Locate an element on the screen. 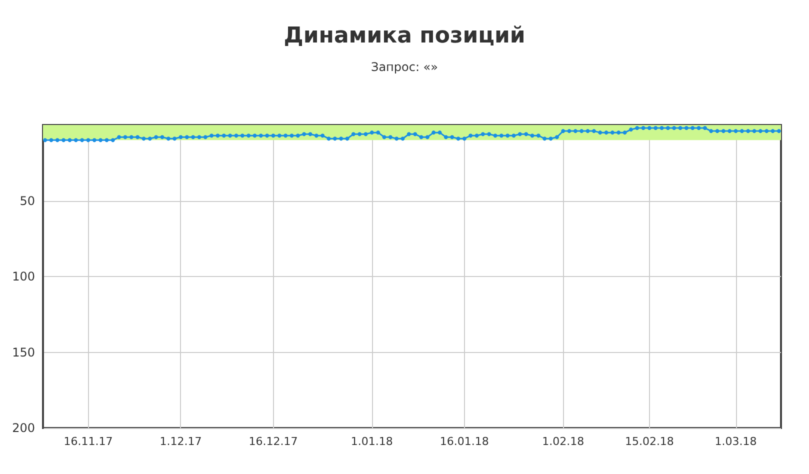 This screenshot has height=474, width=809. x-tick-label: 1.12.17 is located at coordinates (181, 441).